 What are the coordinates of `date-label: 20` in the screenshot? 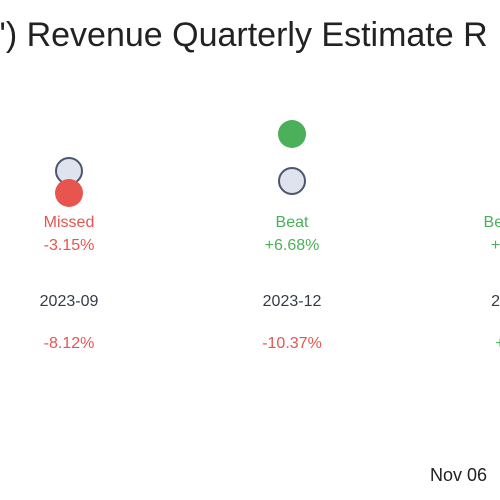 It's located at (495, 301).